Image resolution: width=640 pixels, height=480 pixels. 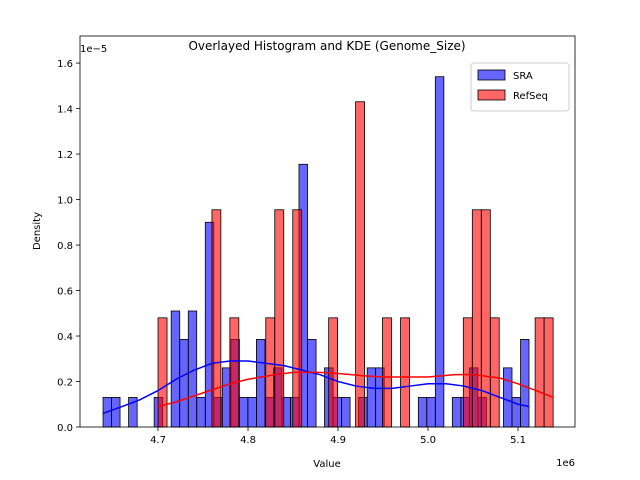 What do you see at coordinates (65, 246) in the screenshot?
I see `y-tick-label: 0.8` at bounding box center [65, 246].